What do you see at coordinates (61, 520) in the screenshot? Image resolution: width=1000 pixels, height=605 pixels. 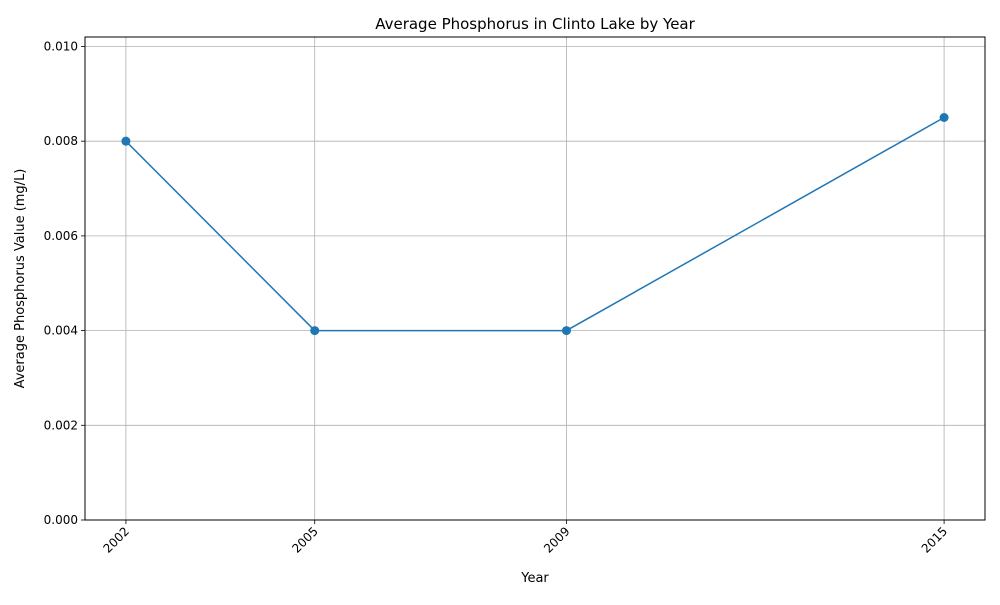 I see `y-tick-label: 0.000` at bounding box center [61, 520].